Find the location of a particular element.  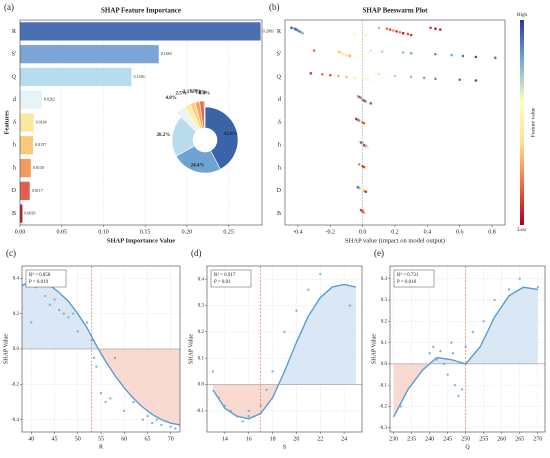

x-tick-label: 0.6 is located at coordinates (460, 232).